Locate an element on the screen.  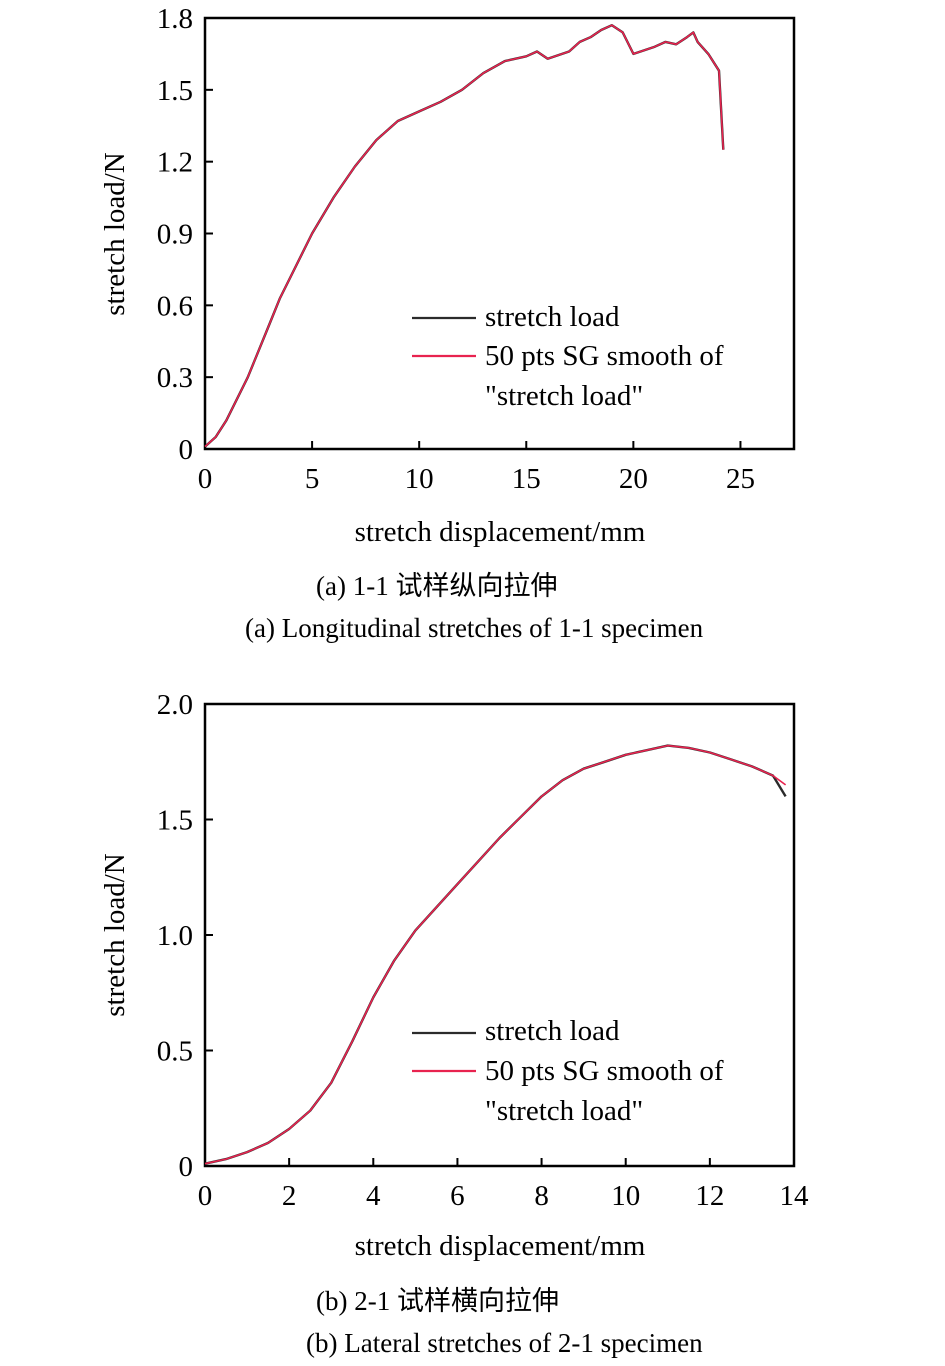
chart-b-legend-label-raw: stretch load is located at coordinates (552, 1031).